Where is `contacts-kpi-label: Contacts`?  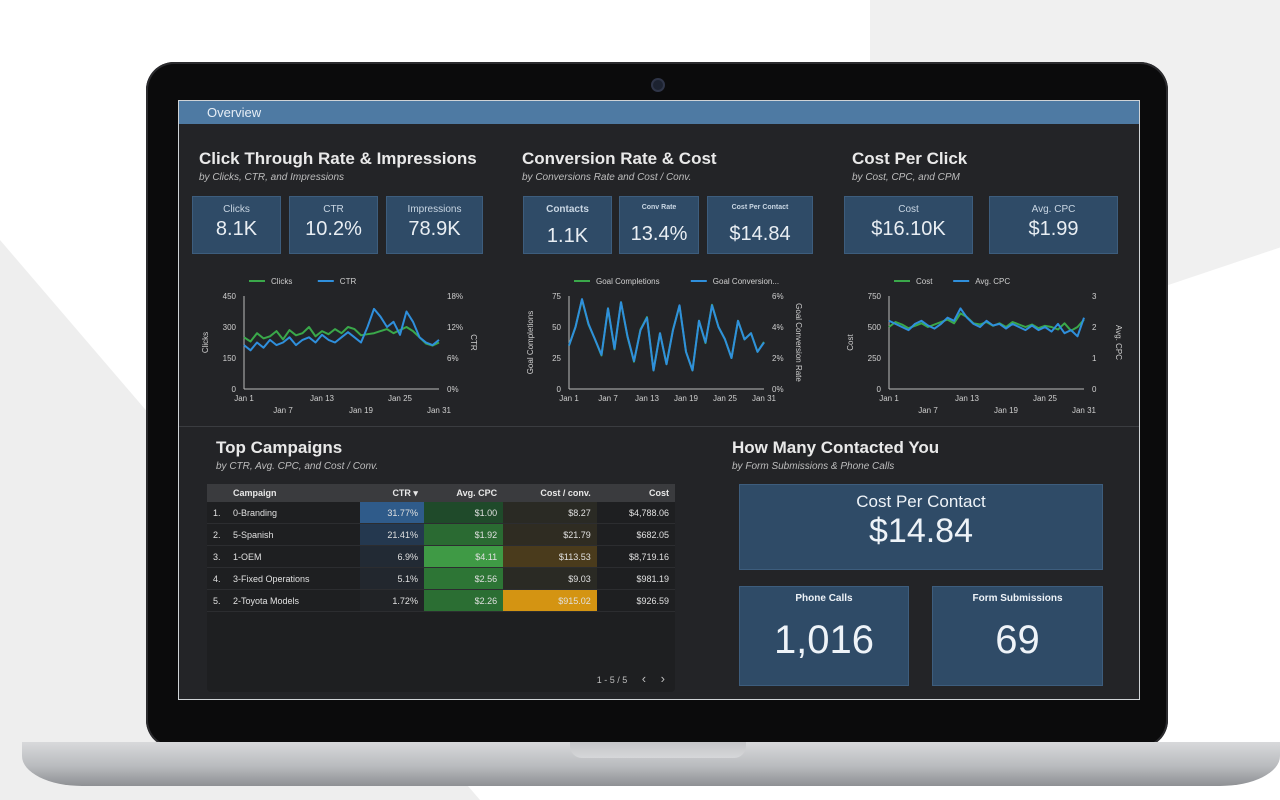
contacts-kpi-label: Contacts is located at coordinates (567, 209).